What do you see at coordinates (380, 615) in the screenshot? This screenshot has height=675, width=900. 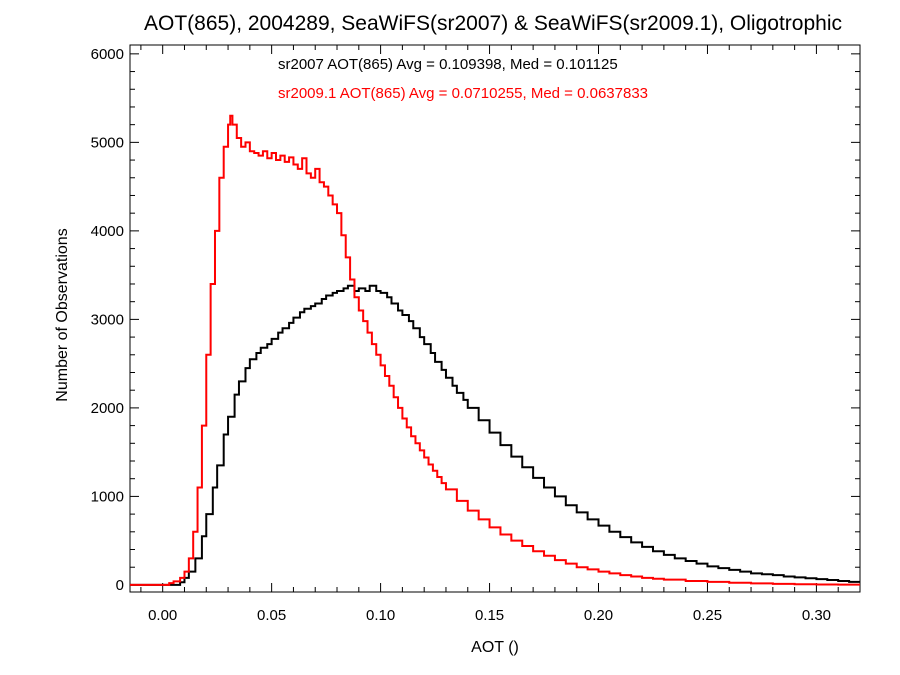 I see `x-tick-label: 0.10` at bounding box center [380, 615].